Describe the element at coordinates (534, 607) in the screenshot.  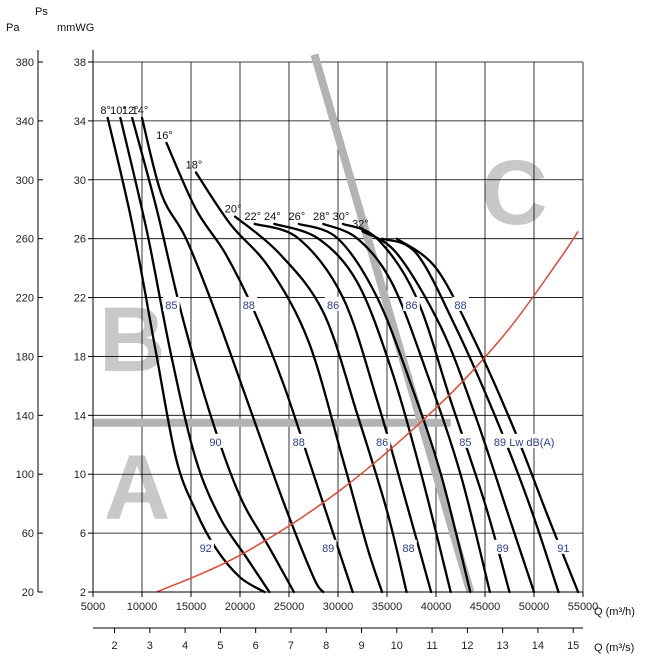
I see `x-tick-label-m3h: 50000` at that location.